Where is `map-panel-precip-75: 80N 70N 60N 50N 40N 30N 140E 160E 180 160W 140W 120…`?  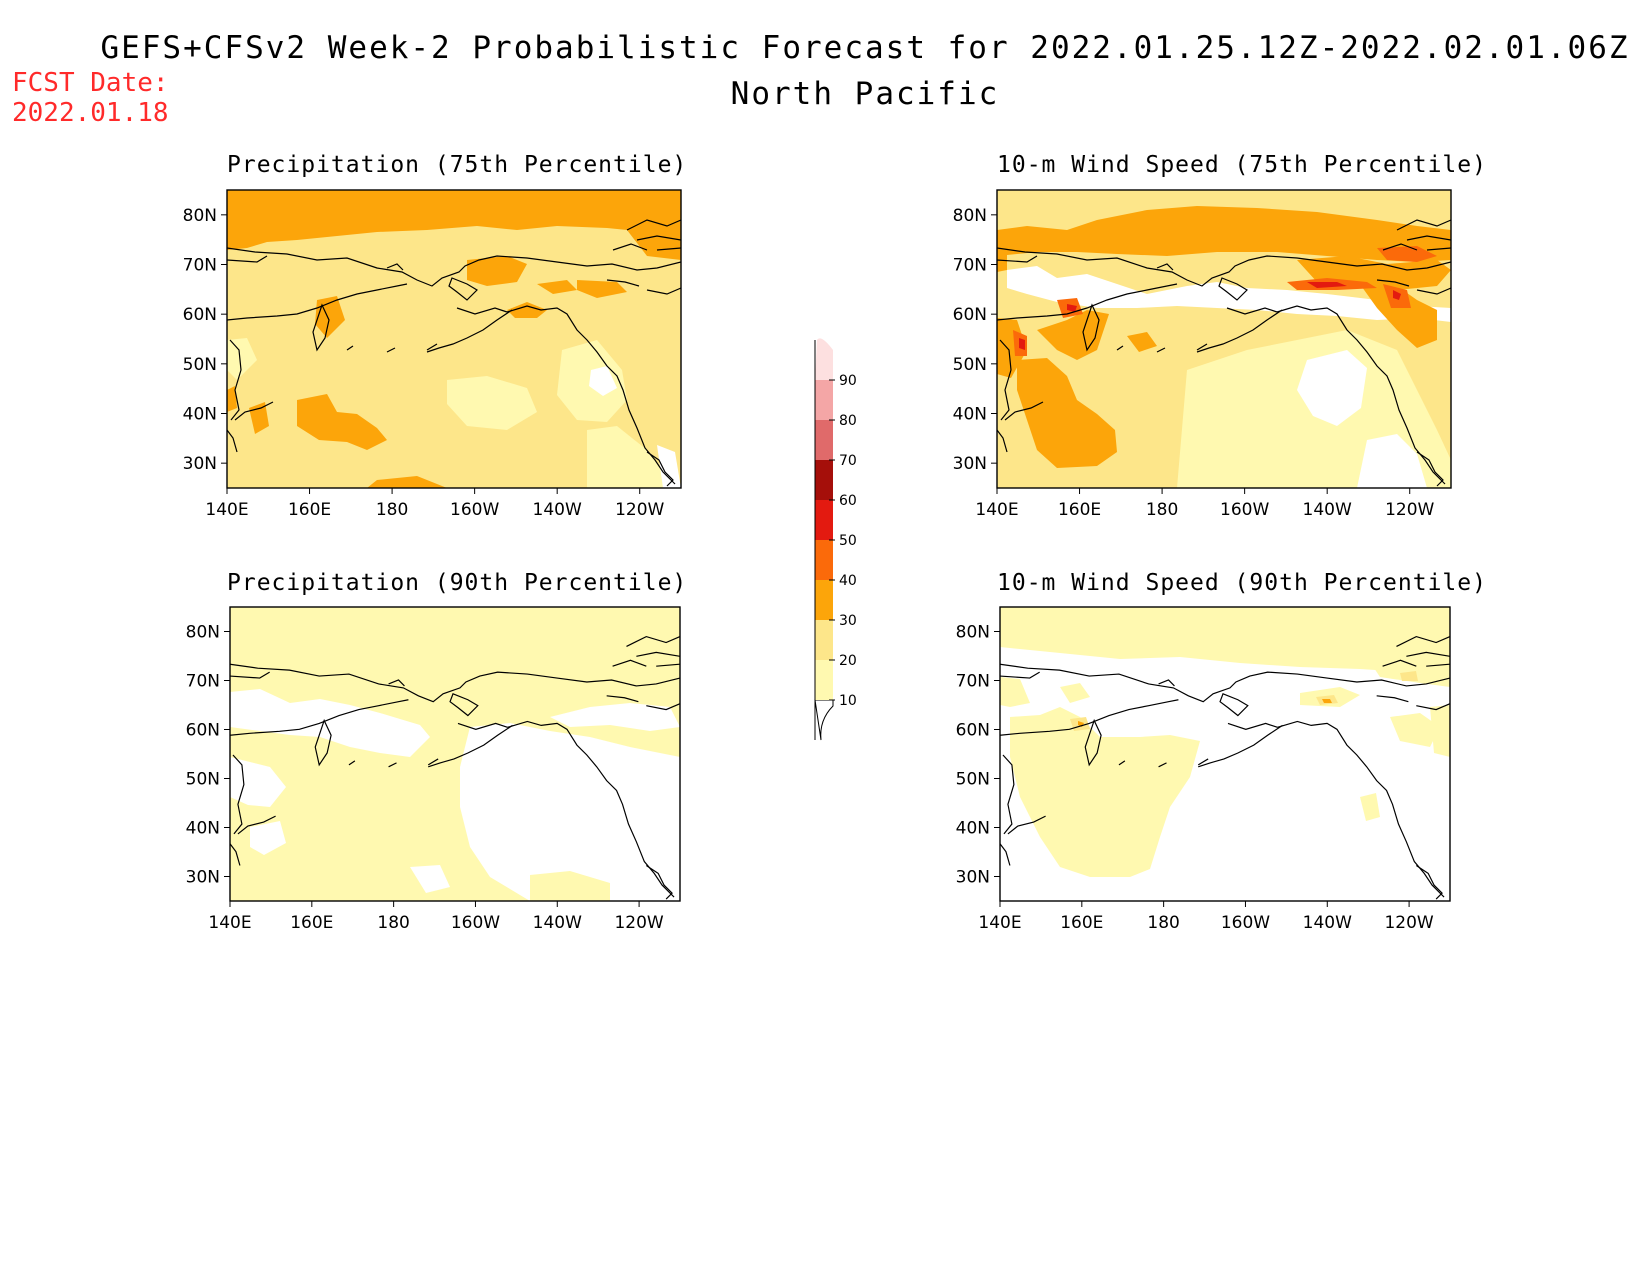 map-panel-precip-75: 80N 70N 60N 50N 40N 30N 140E 160E 180 160W 140W 120… is located at coordinates (432, 354).